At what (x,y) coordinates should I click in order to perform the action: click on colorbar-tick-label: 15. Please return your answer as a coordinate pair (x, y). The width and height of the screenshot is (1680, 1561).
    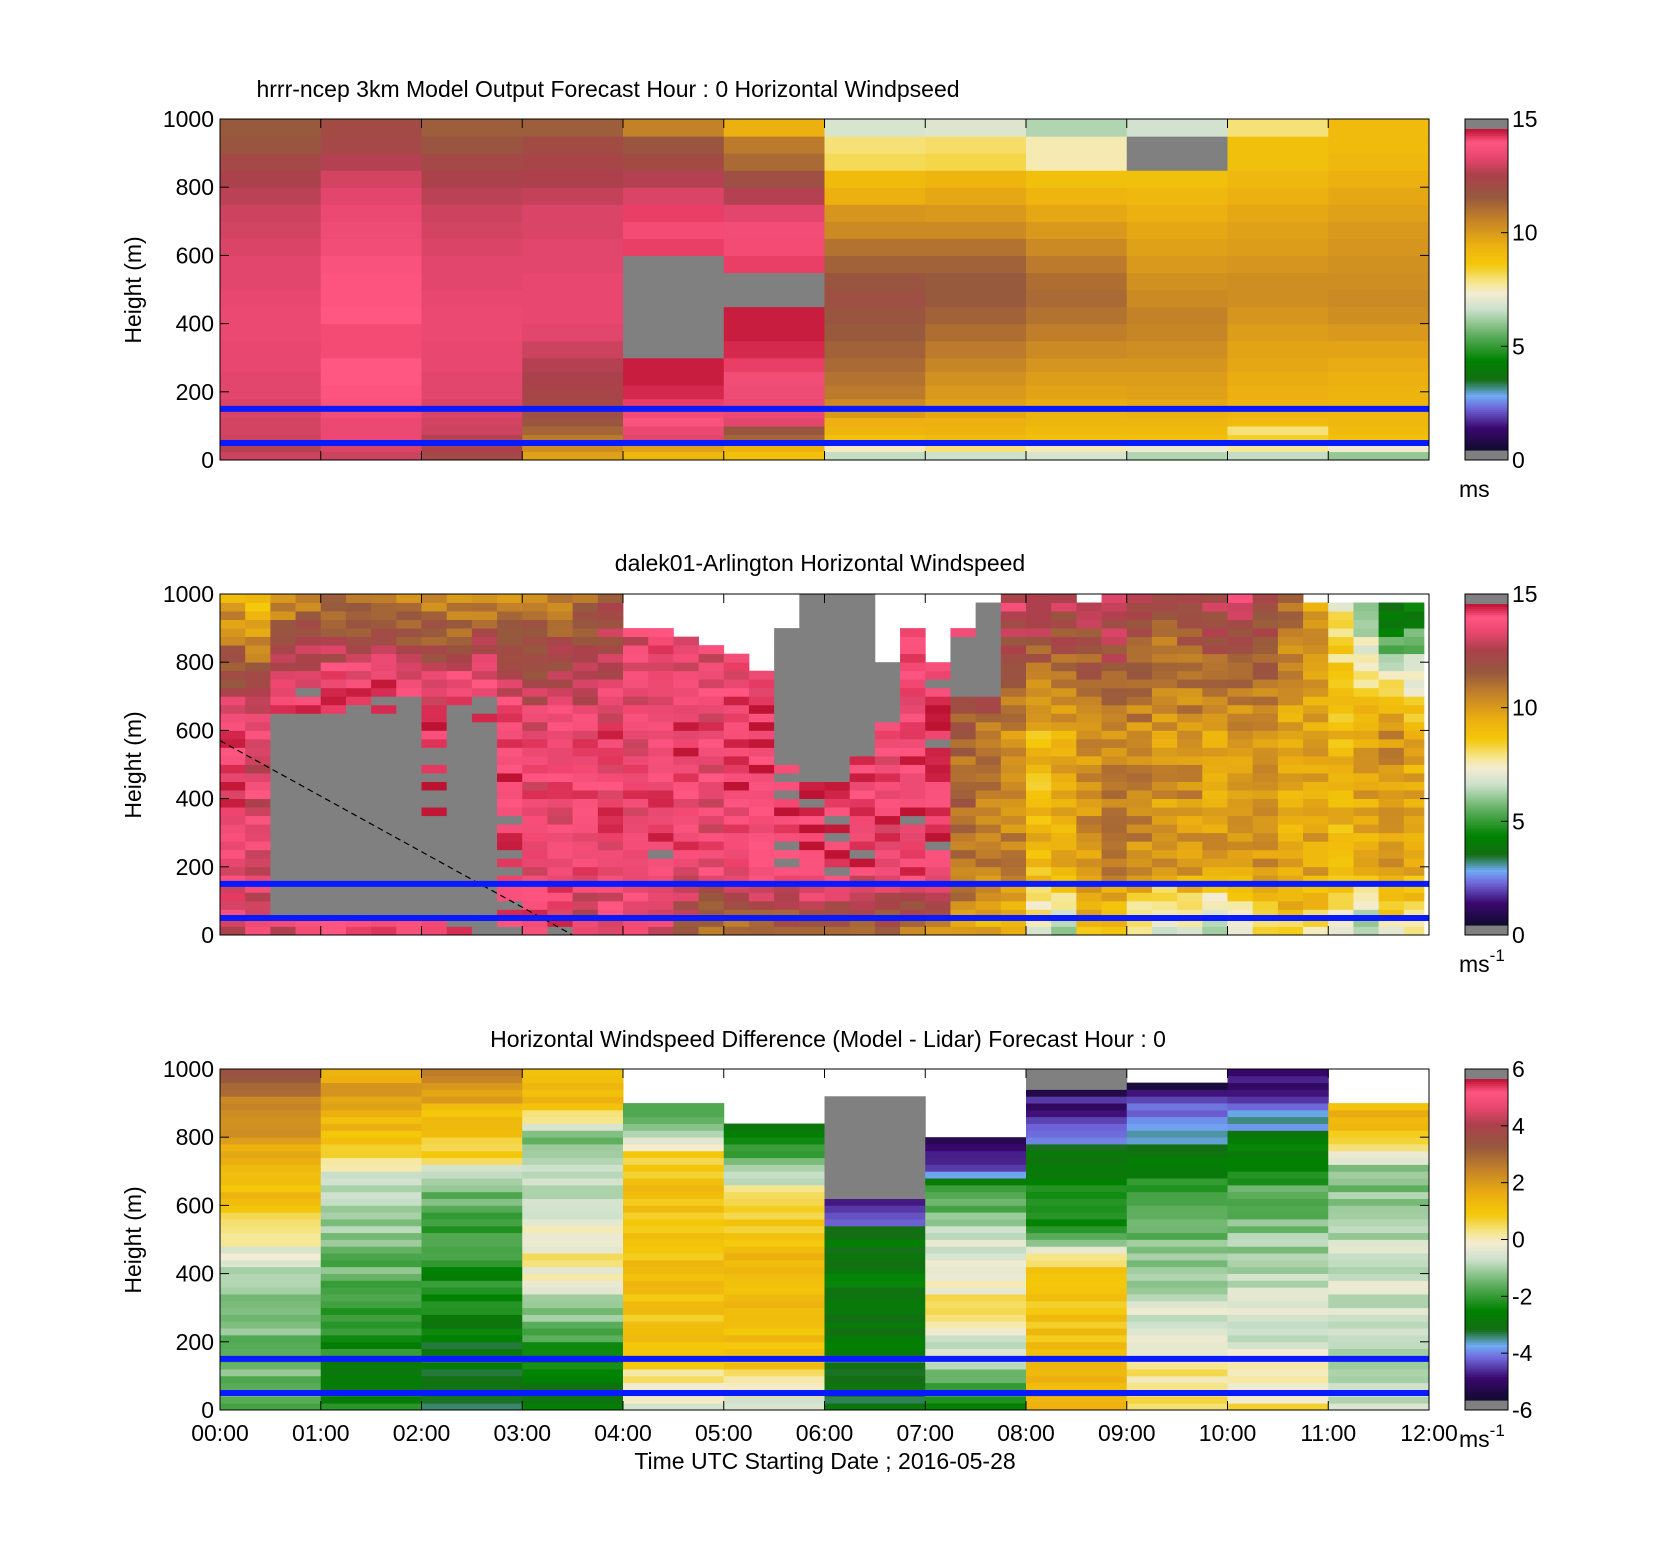
    Looking at the image, I should click on (1525, 119).